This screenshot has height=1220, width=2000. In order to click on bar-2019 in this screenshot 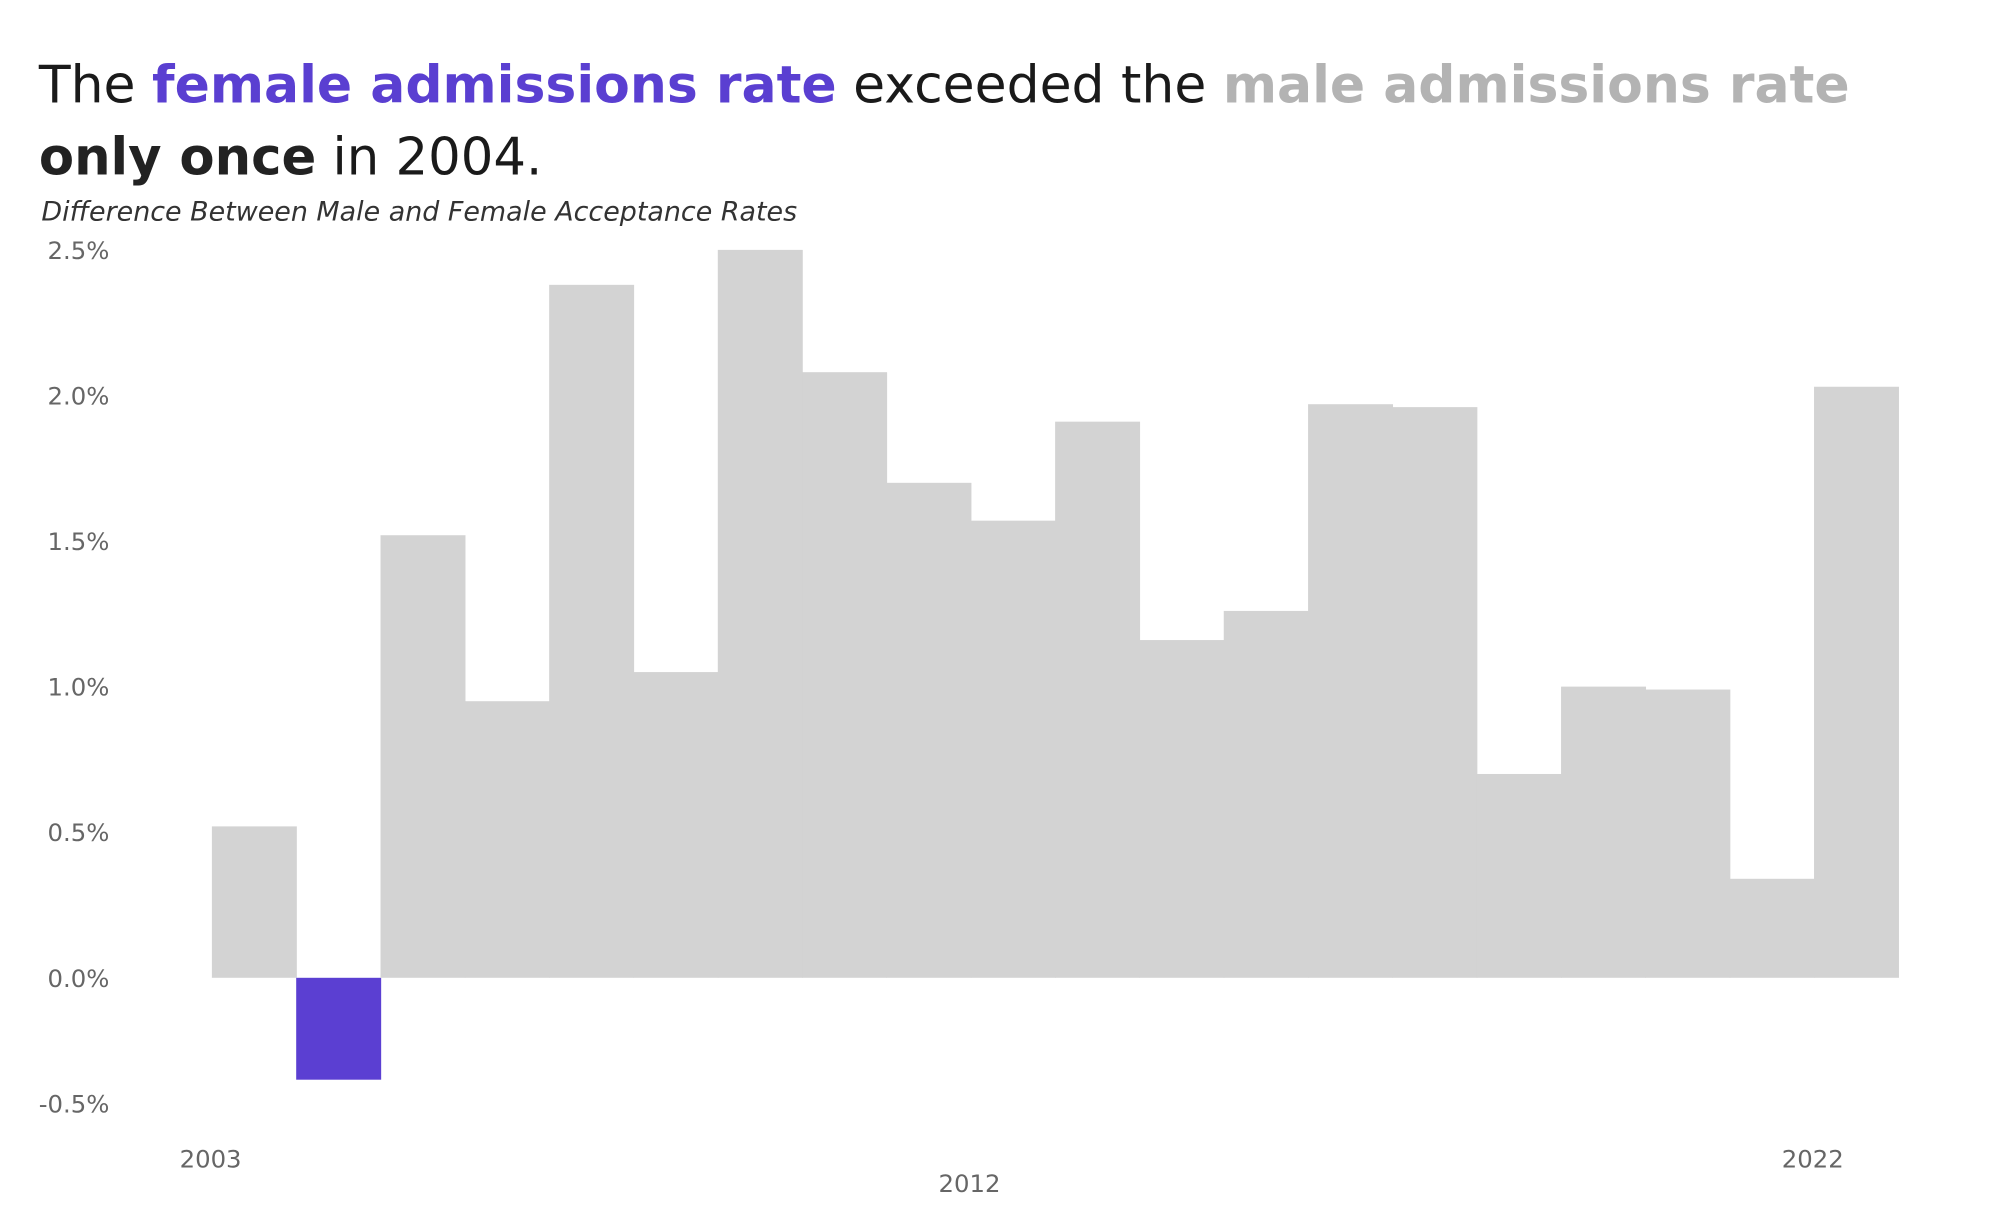, I will do `click(1604, 832)`.